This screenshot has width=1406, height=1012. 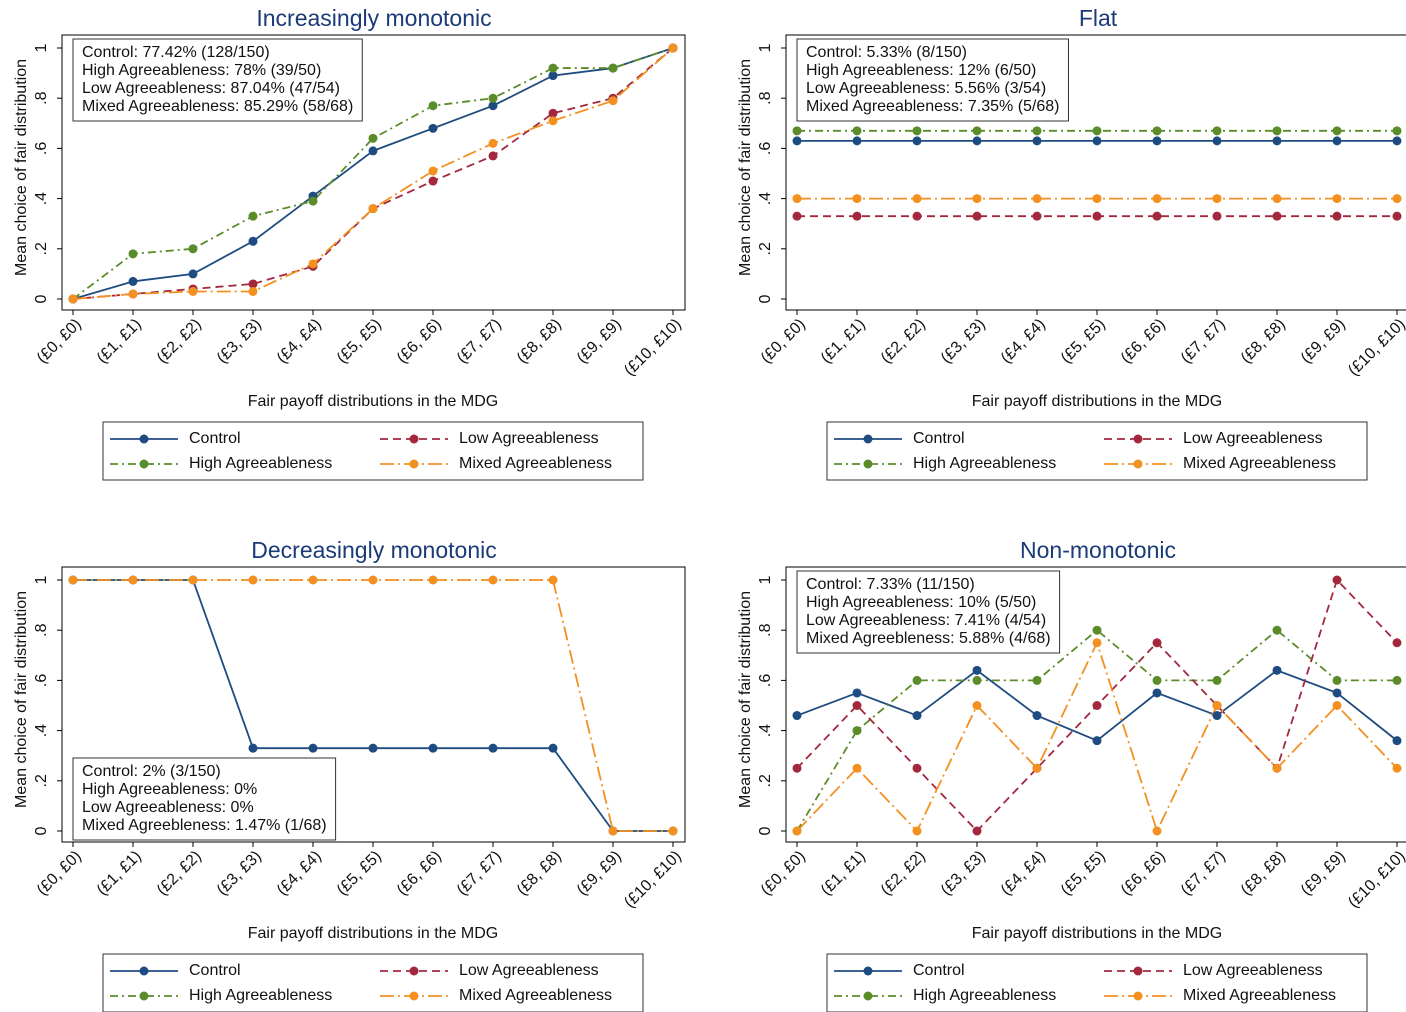 What do you see at coordinates (921, 602) in the screenshot?
I see `annotation-line: High Agreeableness: 10% (5/50)` at bounding box center [921, 602].